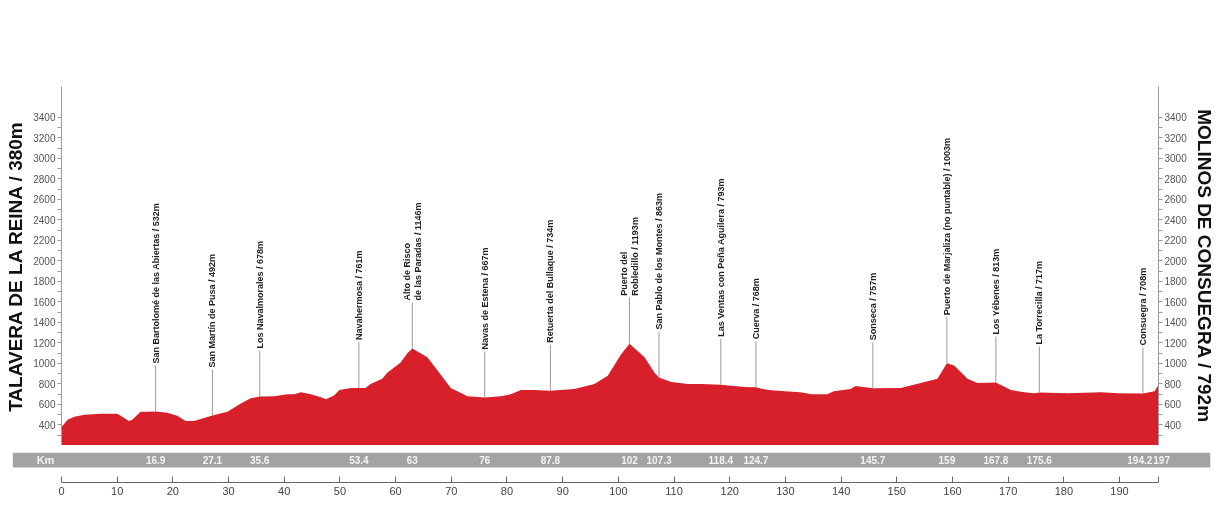 Image resolution: width=1221 pixels, height=511 pixels. Describe the element at coordinates (659, 261) in the screenshot. I see `annotation: San Pablo de los Montes / 863m` at that location.